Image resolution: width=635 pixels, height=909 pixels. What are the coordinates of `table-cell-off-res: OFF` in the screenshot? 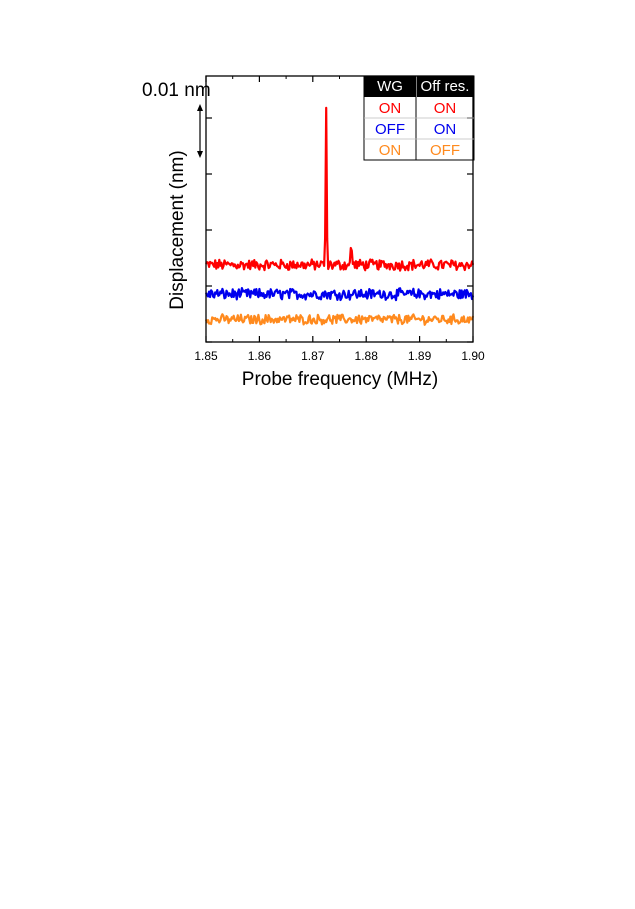 It's located at (445, 150).